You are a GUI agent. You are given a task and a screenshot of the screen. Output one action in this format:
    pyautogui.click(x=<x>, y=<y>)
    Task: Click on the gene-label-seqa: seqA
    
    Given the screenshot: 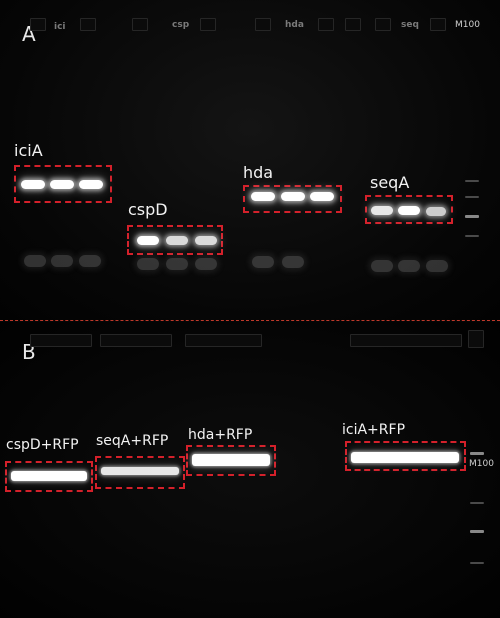 What is the action you would take?
    pyautogui.click(x=390, y=182)
    